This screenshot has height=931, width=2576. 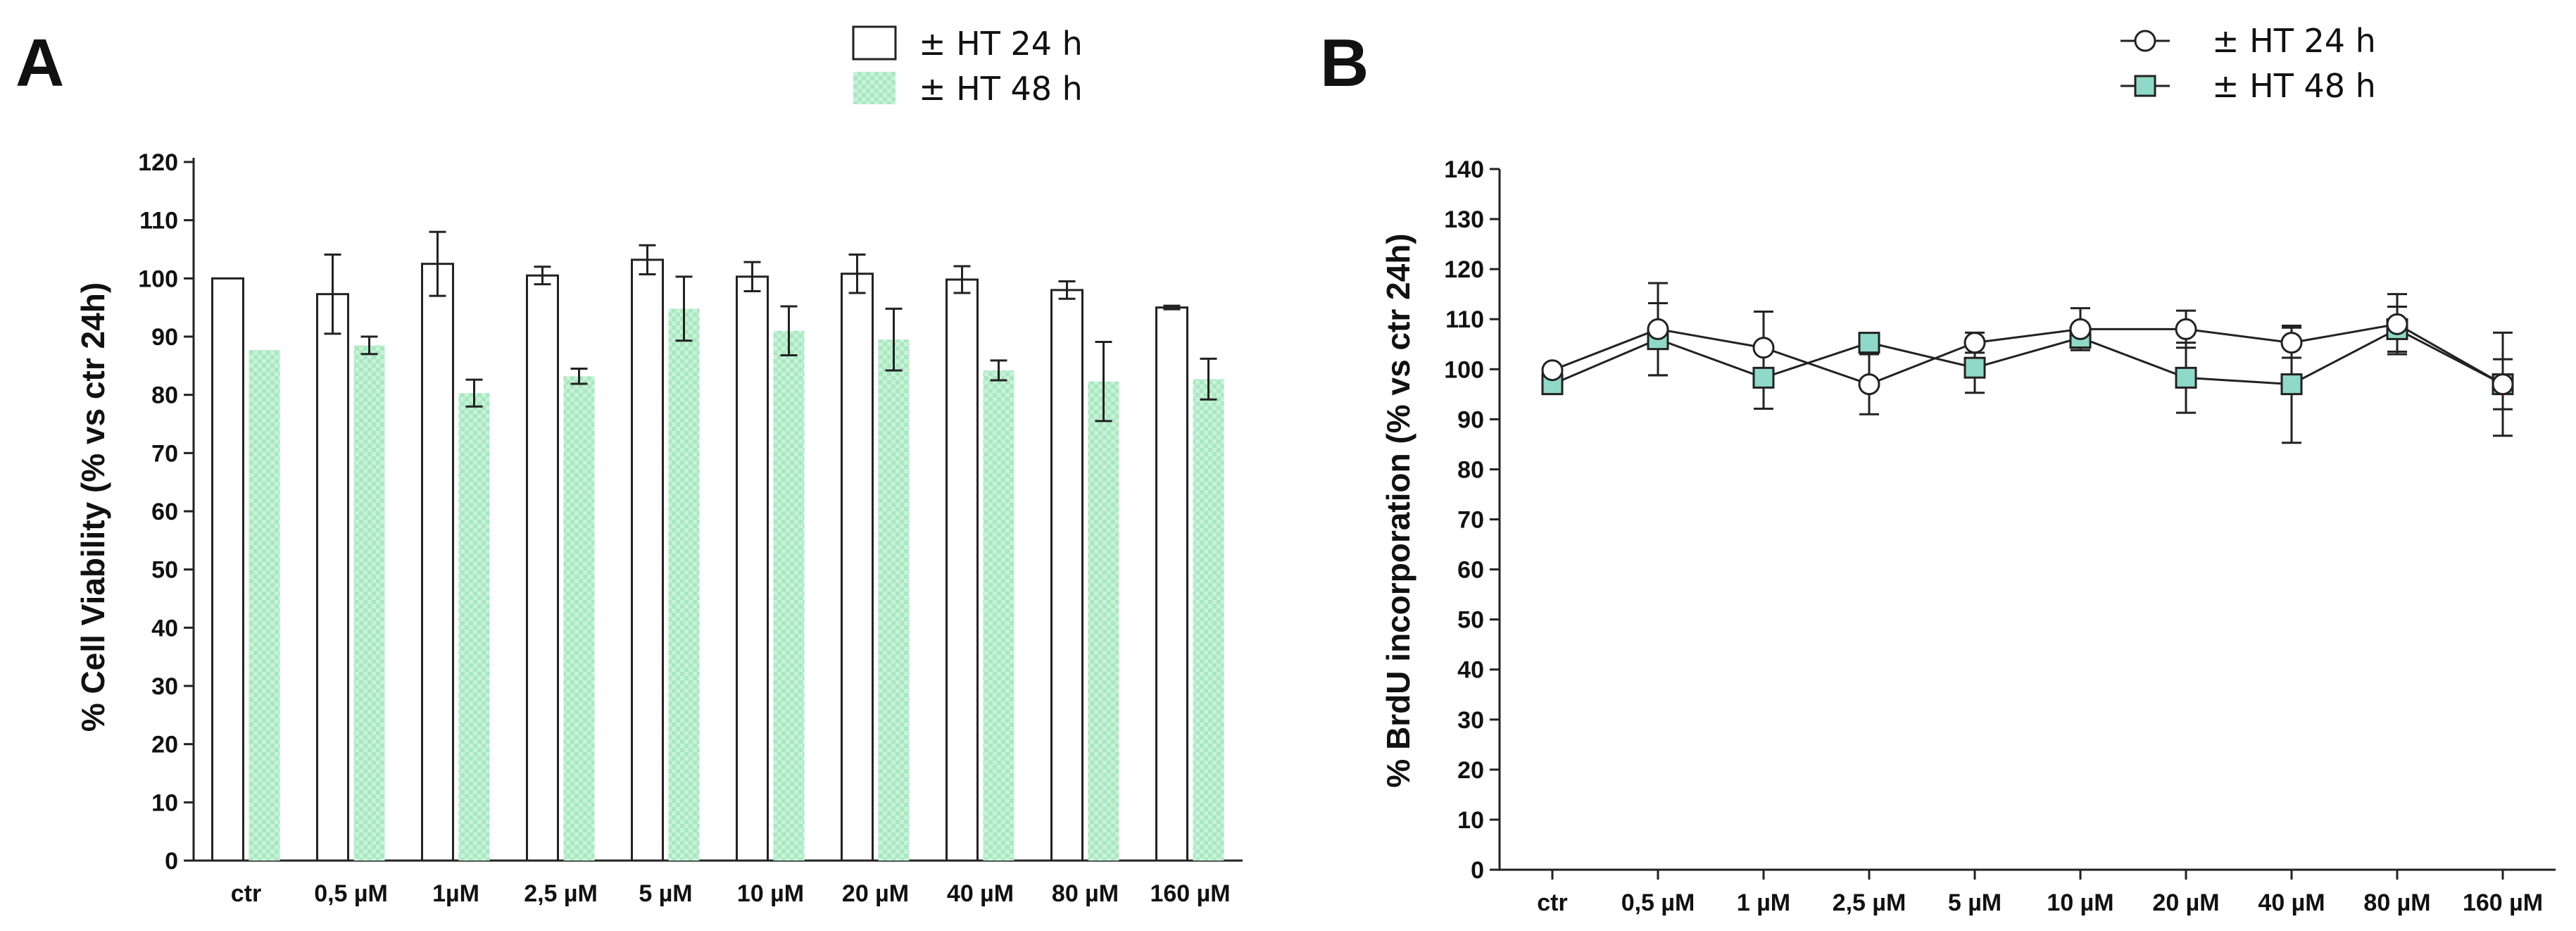 I want to click on panel-a-y-tick-label: 50, so click(x=164, y=570).